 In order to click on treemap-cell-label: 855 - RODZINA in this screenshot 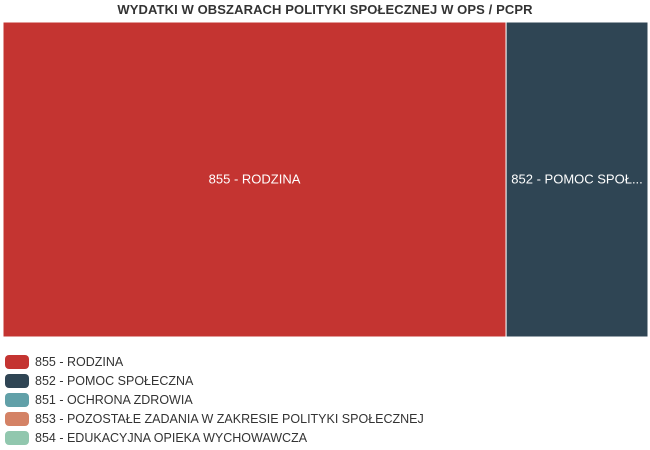, I will do `click(255, 179)`.